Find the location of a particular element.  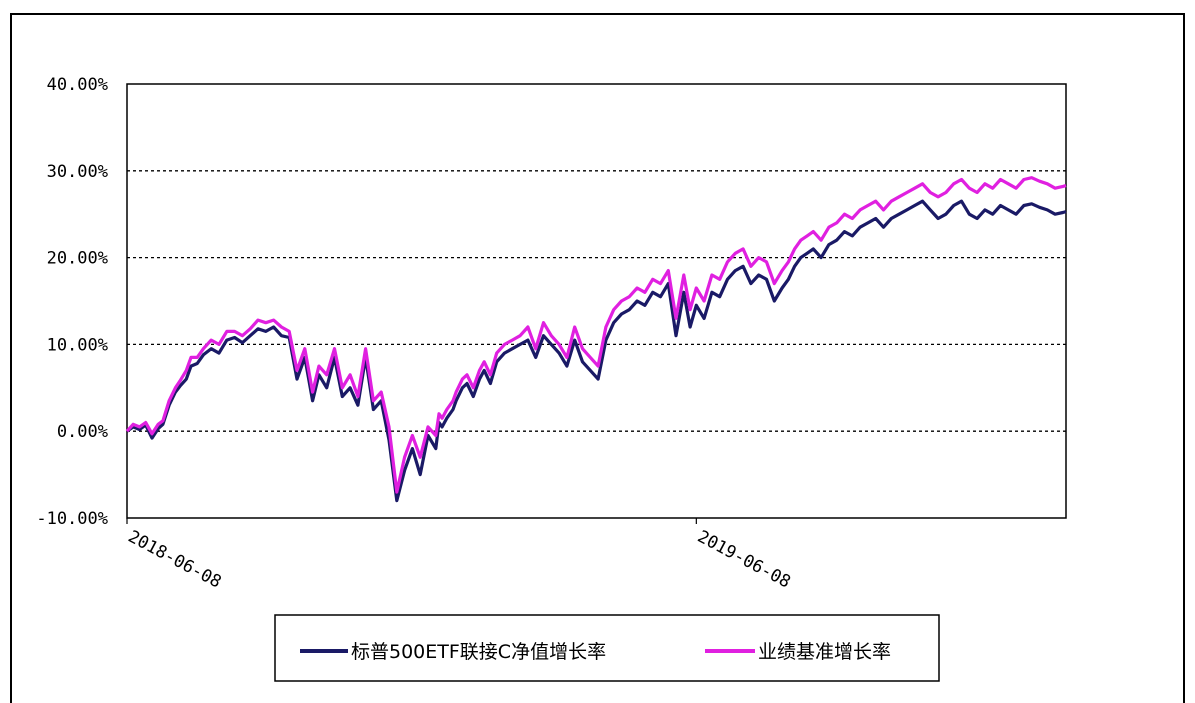

legend-label-benchmark: 业绩基准增长率 is located at coordinates (824, 652).